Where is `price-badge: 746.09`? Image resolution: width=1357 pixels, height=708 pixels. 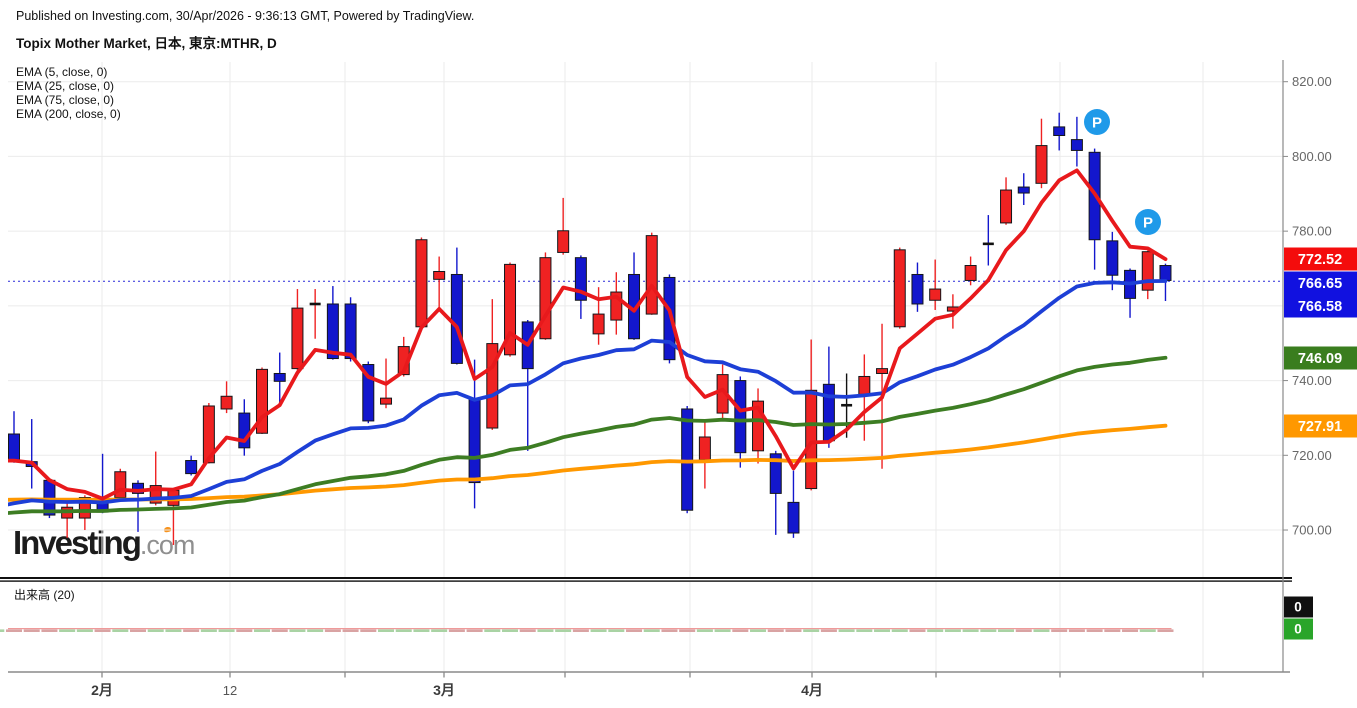 price-badge: 746.09 is located at coordinates (1320, 358).